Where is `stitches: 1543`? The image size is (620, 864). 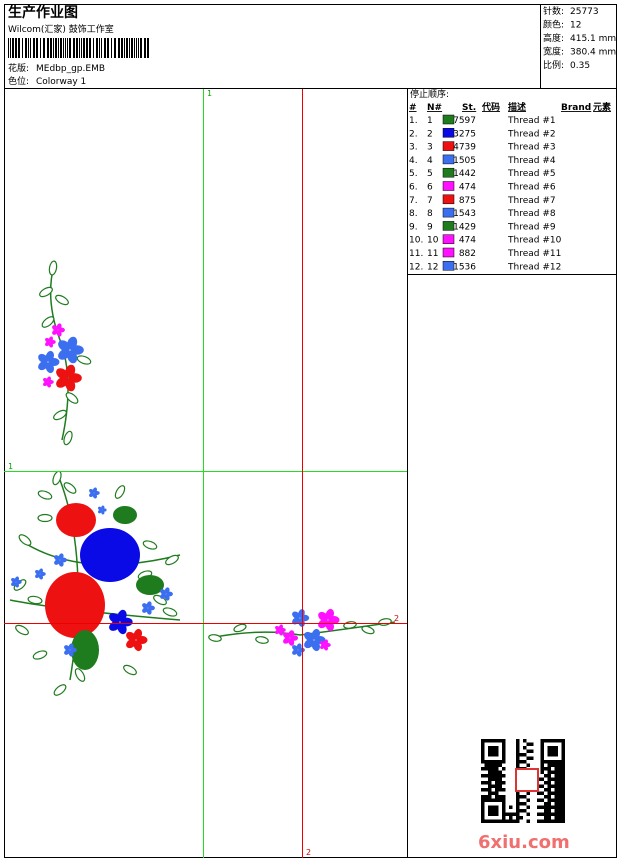 stitches: 1543 is located at coordinates (464, 214).